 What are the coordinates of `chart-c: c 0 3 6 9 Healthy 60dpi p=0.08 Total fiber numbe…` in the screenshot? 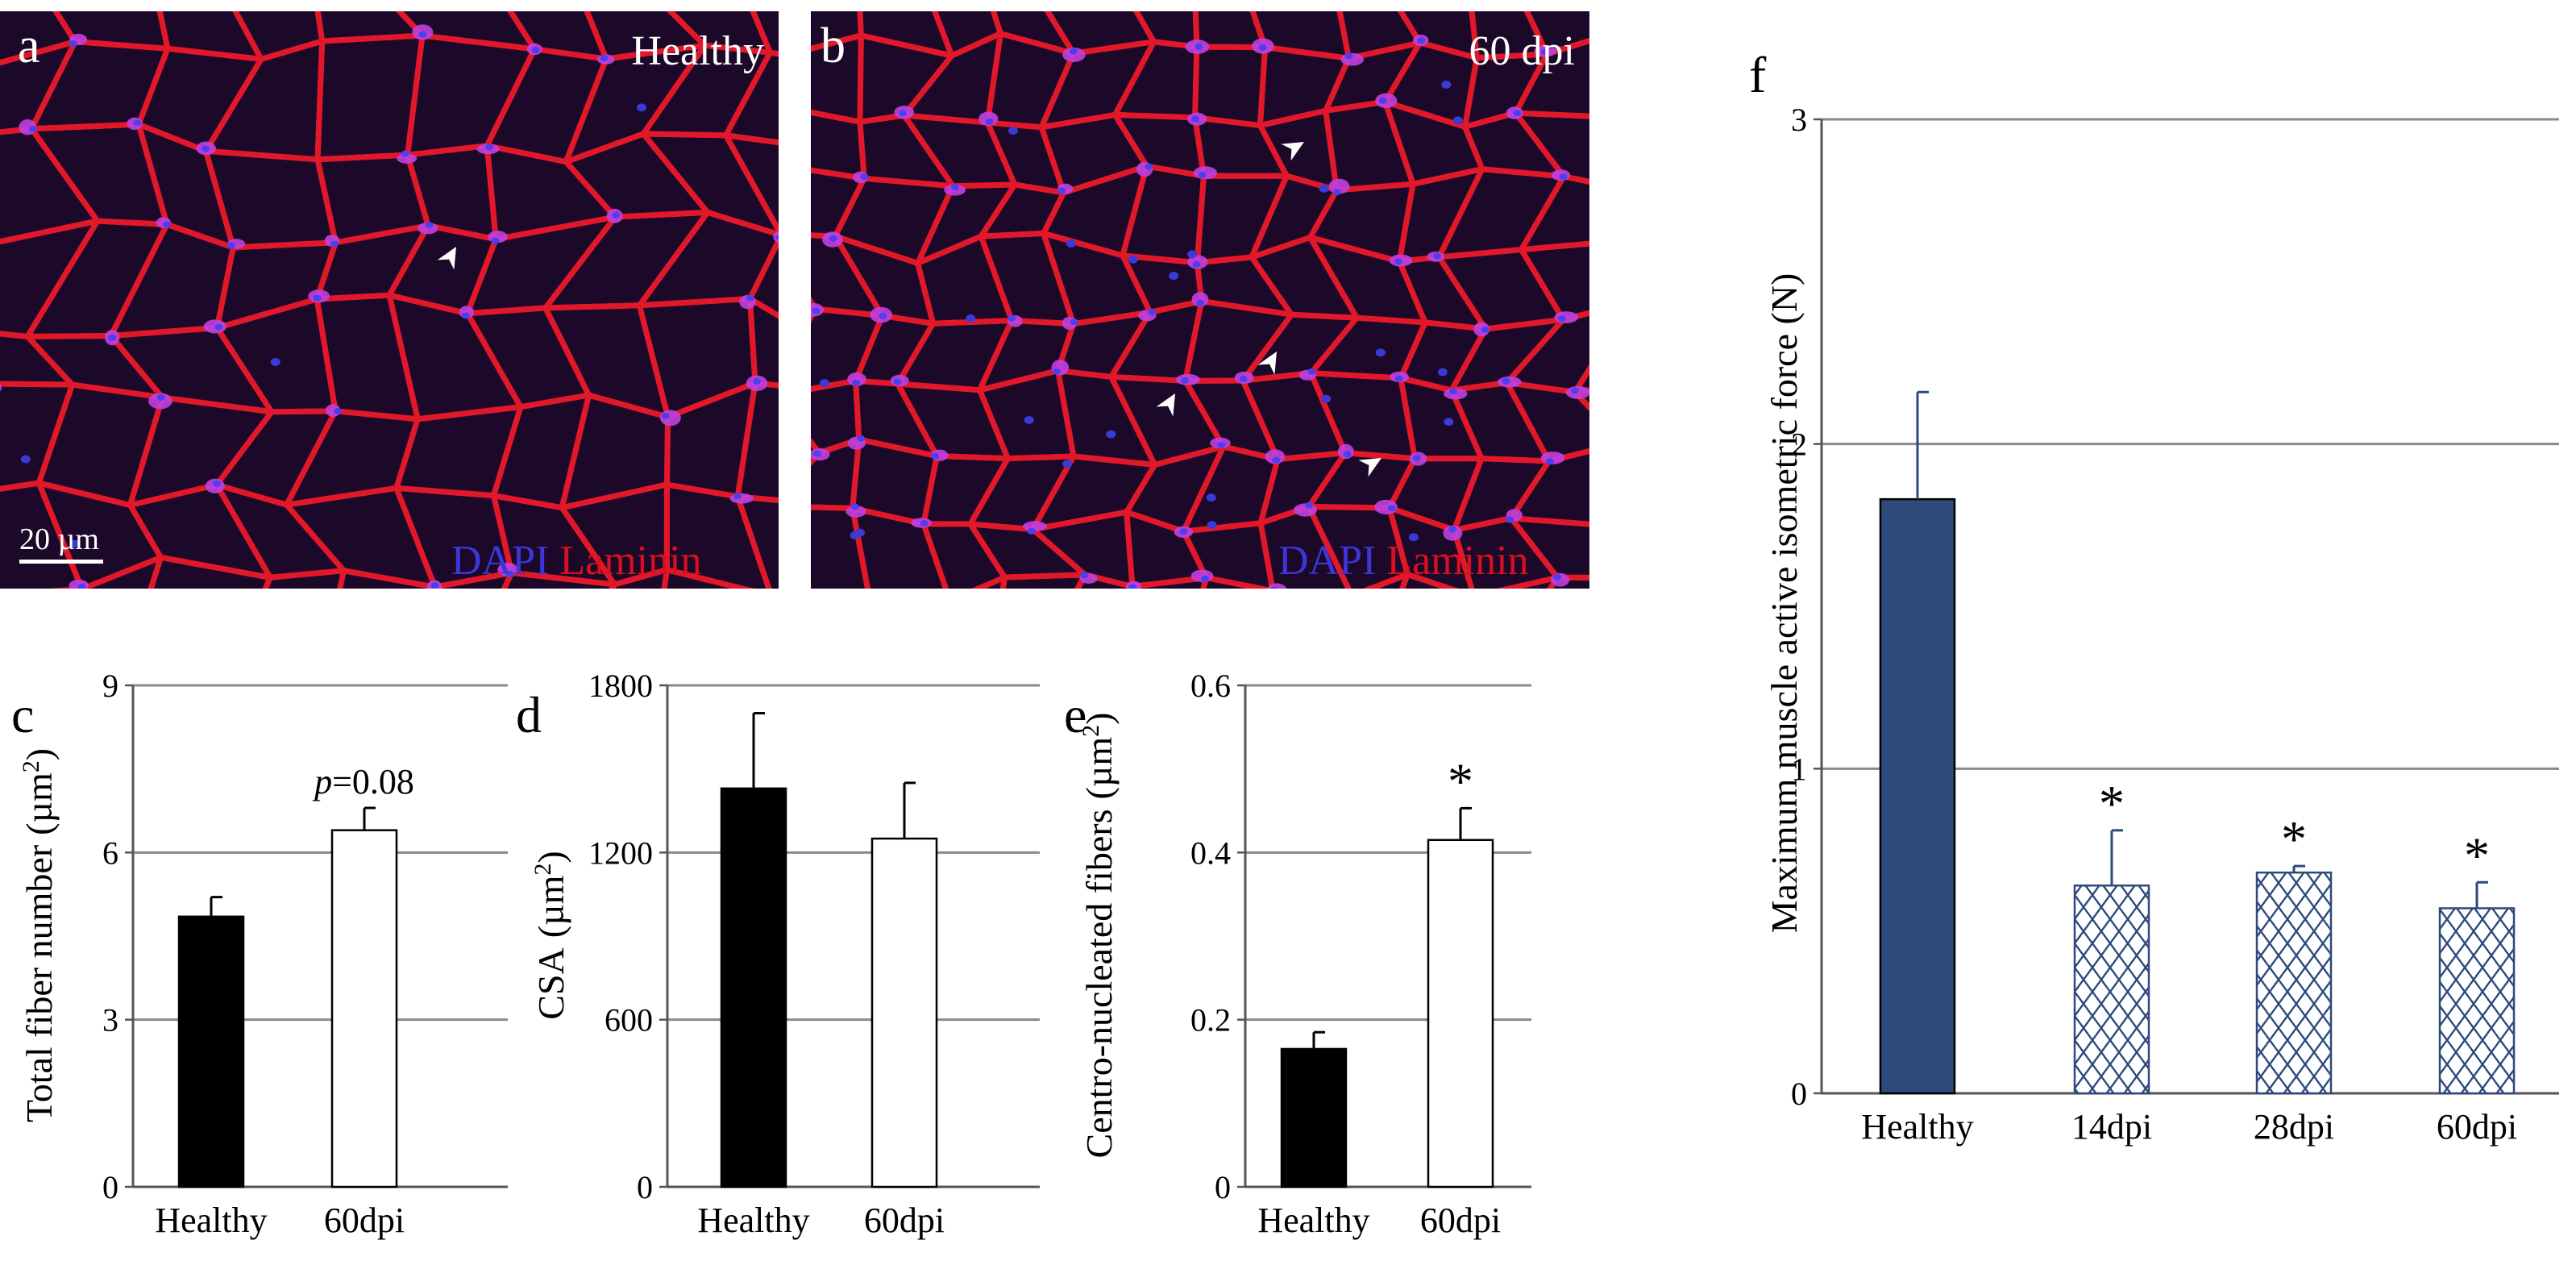 It's located at (259, 954).